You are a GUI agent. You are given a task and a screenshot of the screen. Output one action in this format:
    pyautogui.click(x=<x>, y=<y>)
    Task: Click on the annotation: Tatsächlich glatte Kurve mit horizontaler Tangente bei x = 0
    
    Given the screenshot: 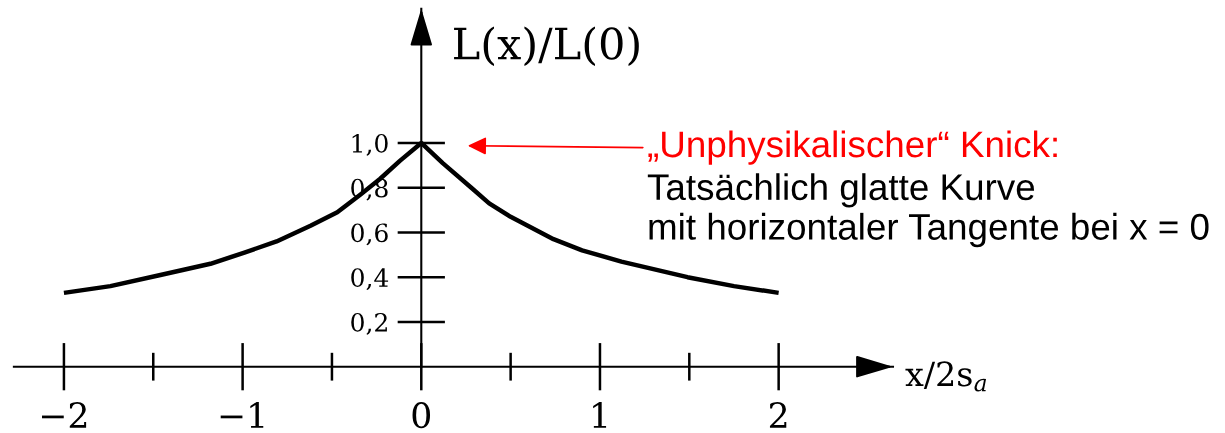 What is the action you would take?
    pyautogui.click(x=928, y=210)
    